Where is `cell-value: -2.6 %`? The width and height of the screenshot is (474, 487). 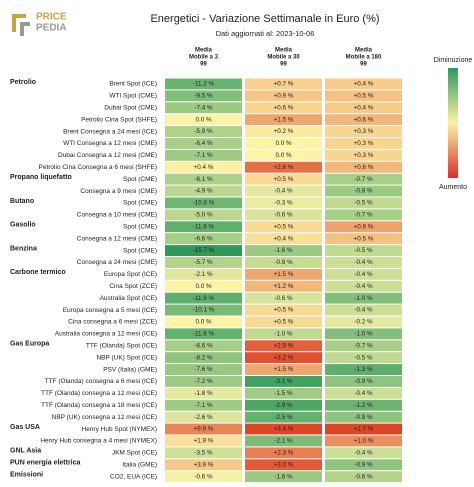
cell-value: -2.6 % is located at coordinates (203, 417).